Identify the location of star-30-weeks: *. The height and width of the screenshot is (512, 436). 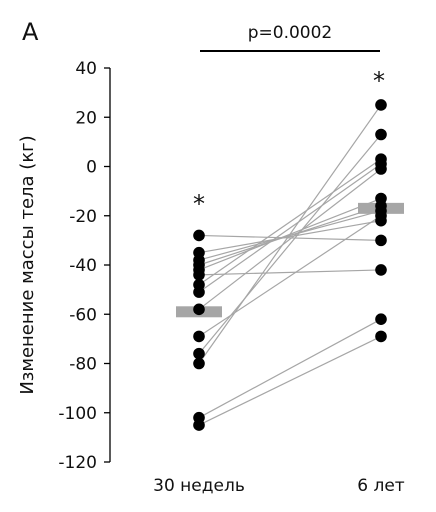
(199, 204).